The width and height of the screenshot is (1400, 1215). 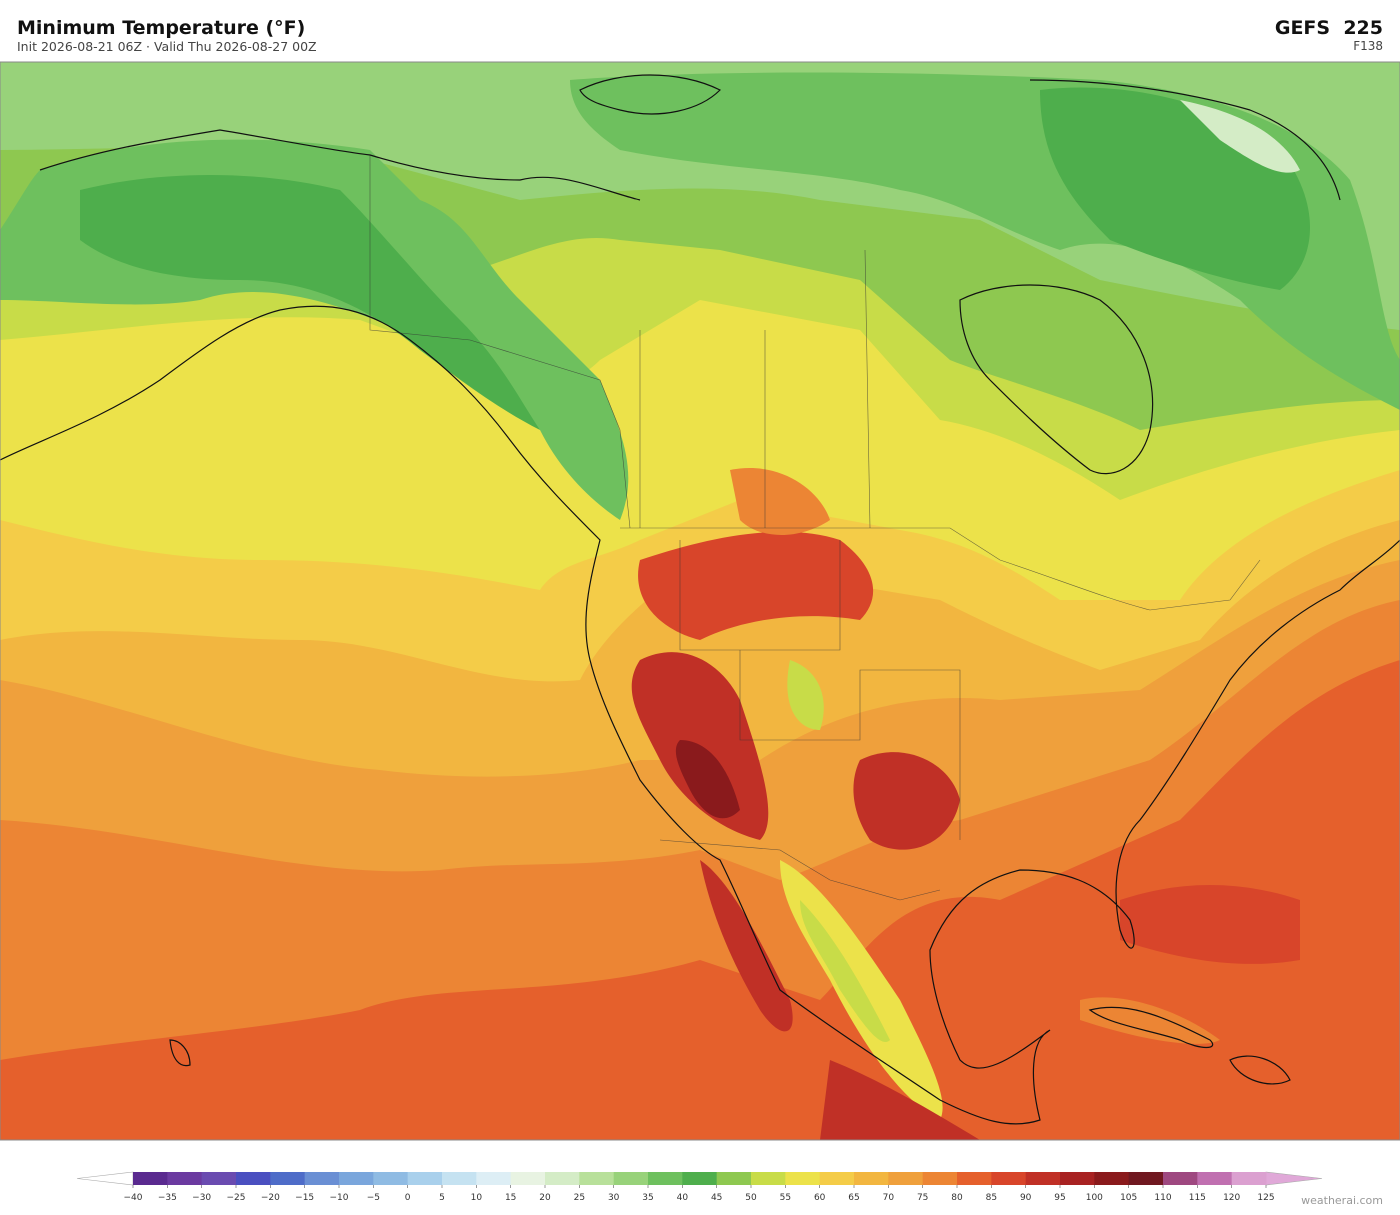 What do you see at coordinates (614, 1198) in the screenshot?
I see `colorbar-tick-label: 30` at bounding box center [614, 1198].